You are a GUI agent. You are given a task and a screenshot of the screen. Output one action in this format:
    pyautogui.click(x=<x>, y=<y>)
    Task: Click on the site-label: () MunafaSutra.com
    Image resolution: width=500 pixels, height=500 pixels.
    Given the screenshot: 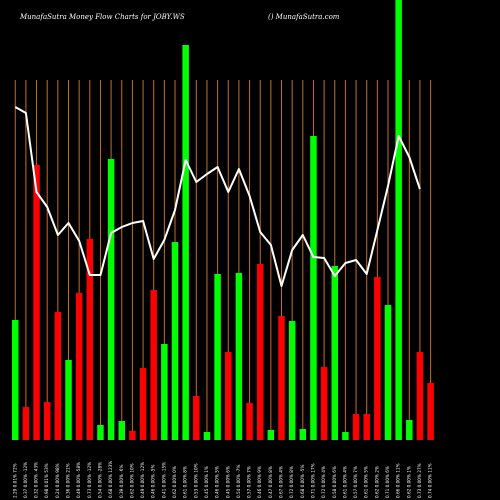 What is the action you would take?
    pyautogui.click(x=304, y=17)
    